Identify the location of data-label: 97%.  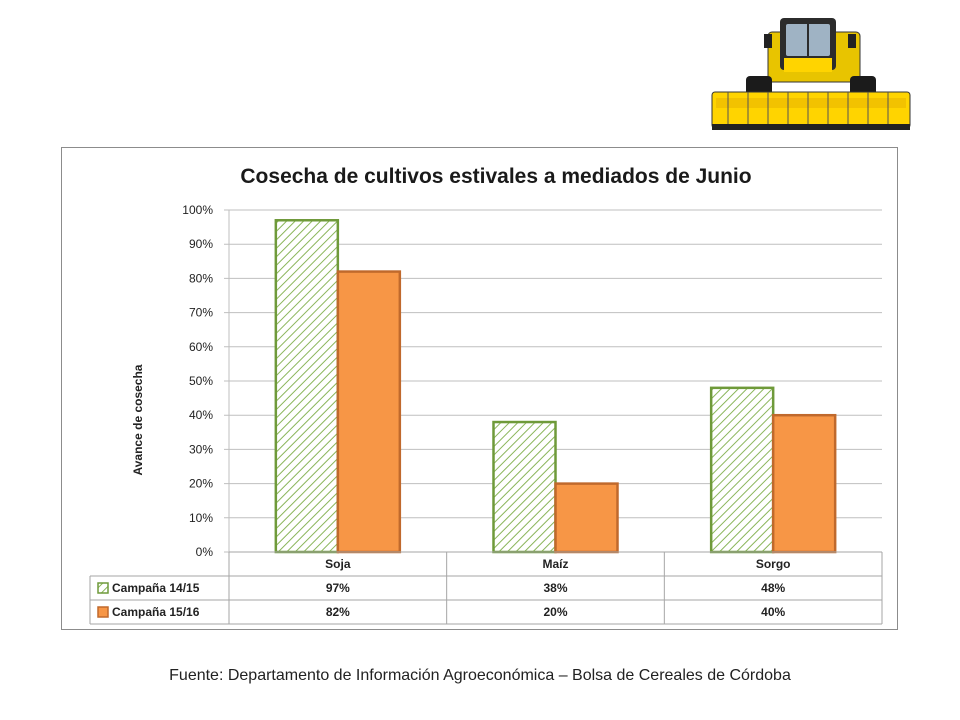
(338, 588).